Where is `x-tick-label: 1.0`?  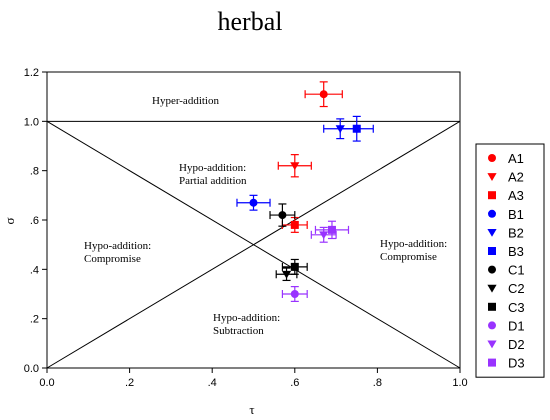
x-tick-label: 1.0 is located at coordinates (459, 383).